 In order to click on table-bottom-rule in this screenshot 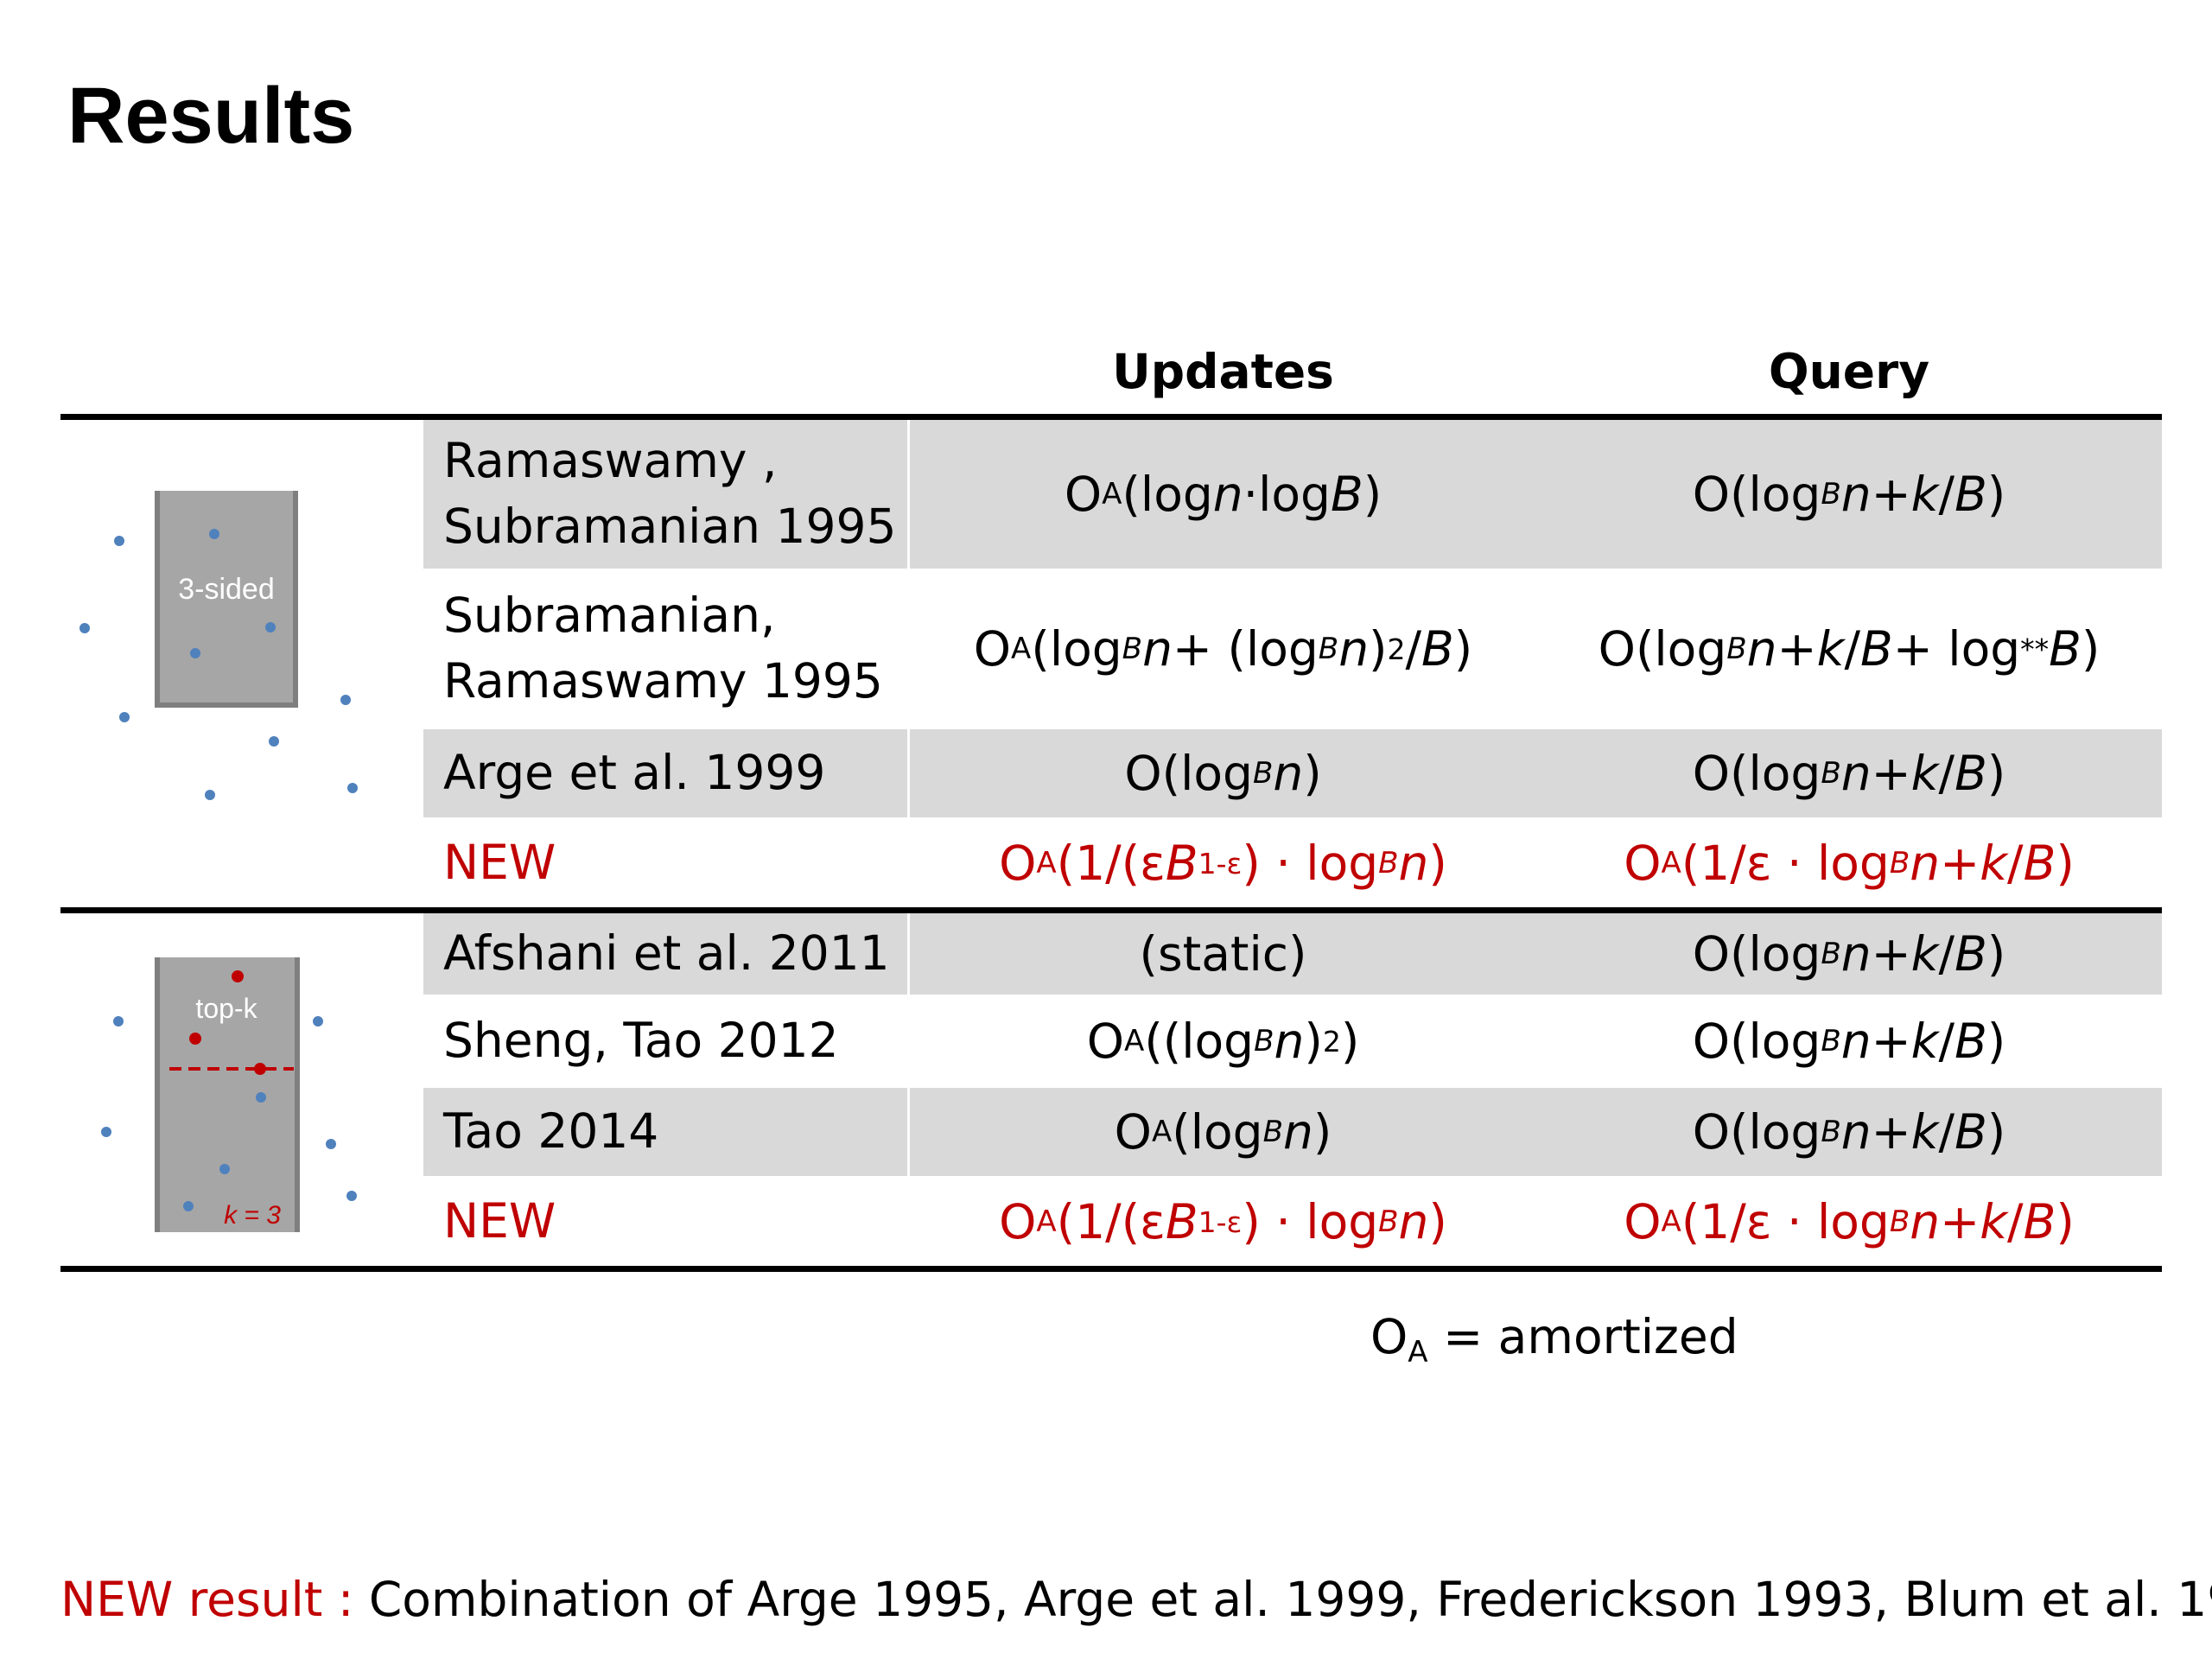, I will do `click(1111, 1269)`.